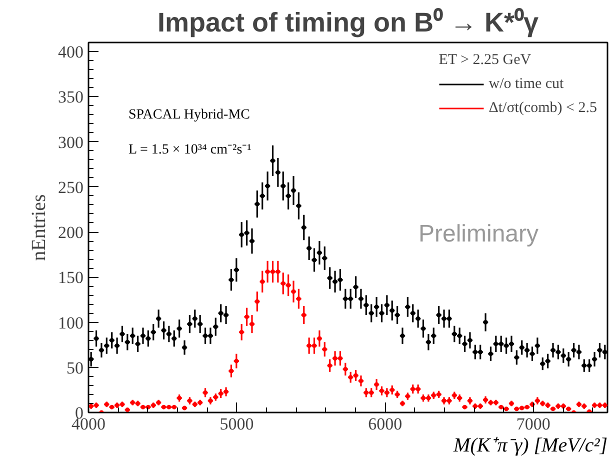 Image resolution: width=611 pixels, height=456 pixels. I want to click on x-tick-label: 5000, so click(237, 424).